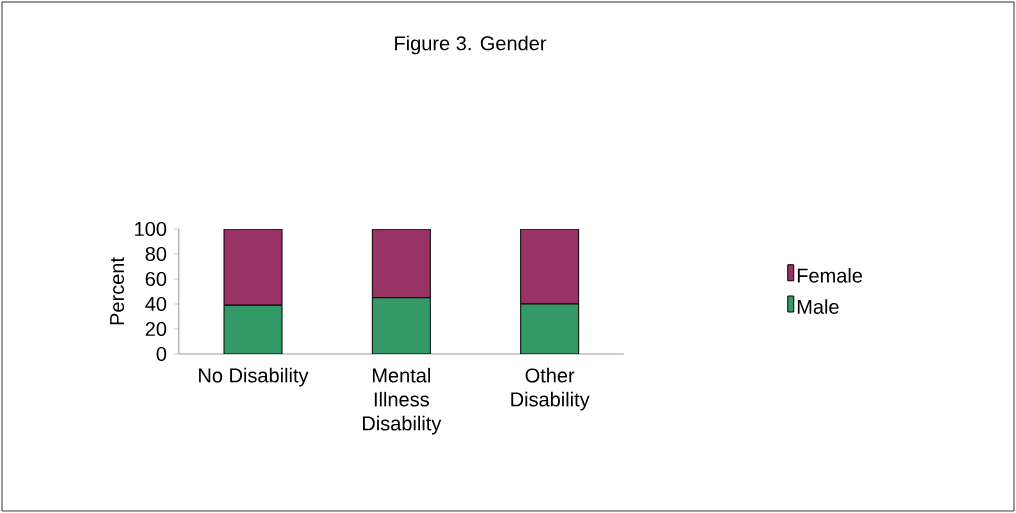  I want to click on y-axis-title: Percent, so click(117, 291).